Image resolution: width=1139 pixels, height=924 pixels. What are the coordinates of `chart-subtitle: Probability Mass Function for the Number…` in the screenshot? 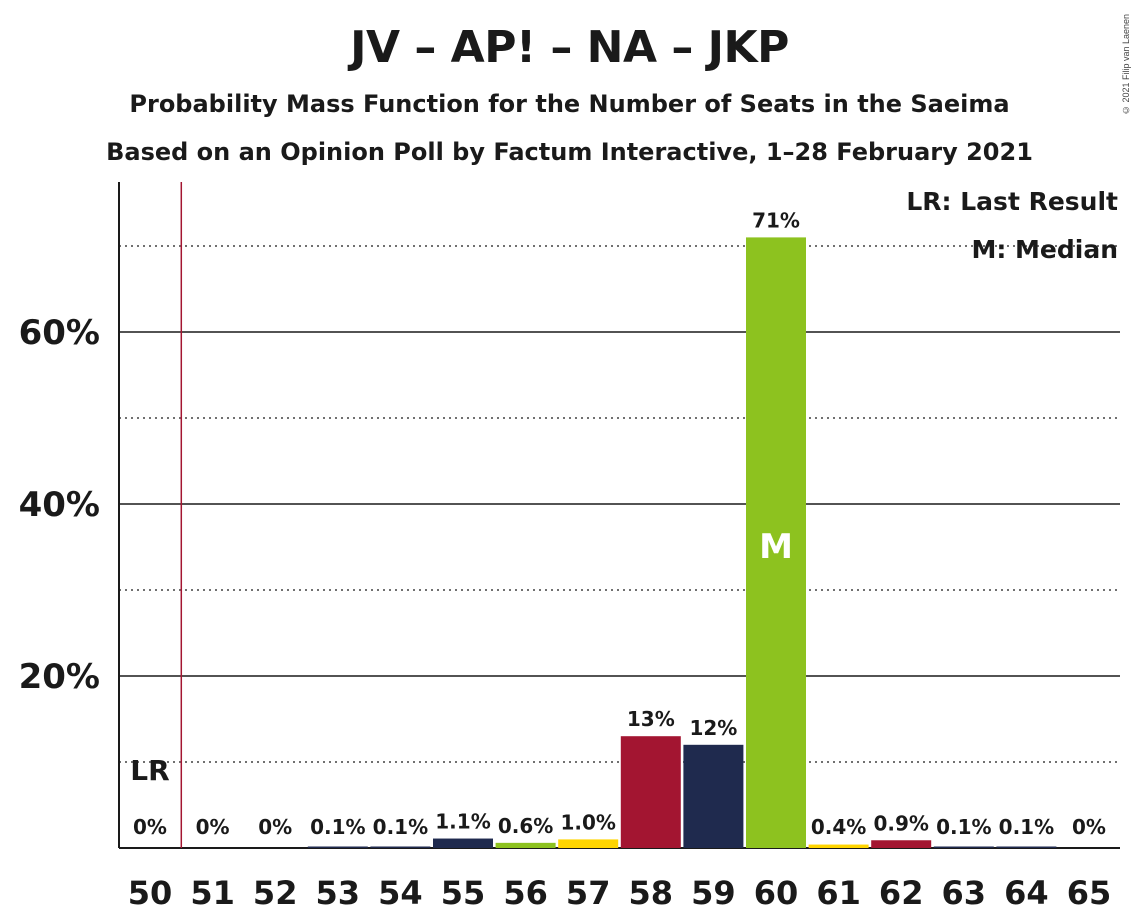 It's located at (569, 104).